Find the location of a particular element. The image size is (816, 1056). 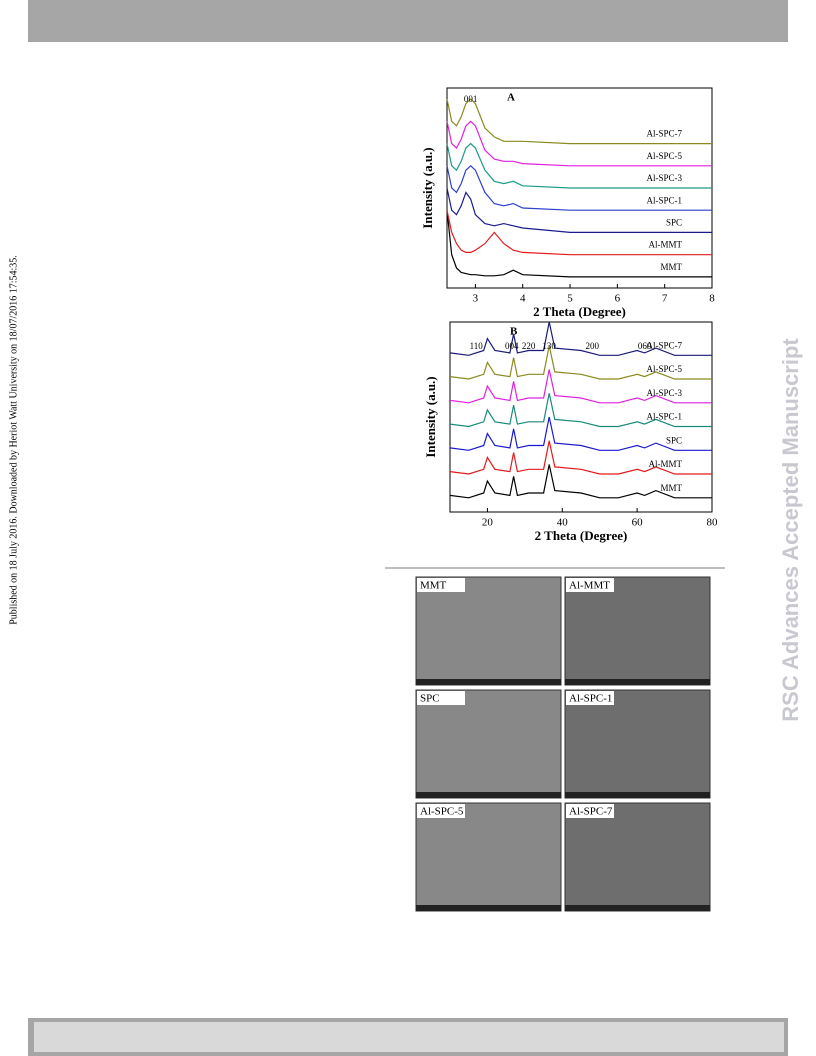

peak-label: 001 is located at coordinates (471, 99).